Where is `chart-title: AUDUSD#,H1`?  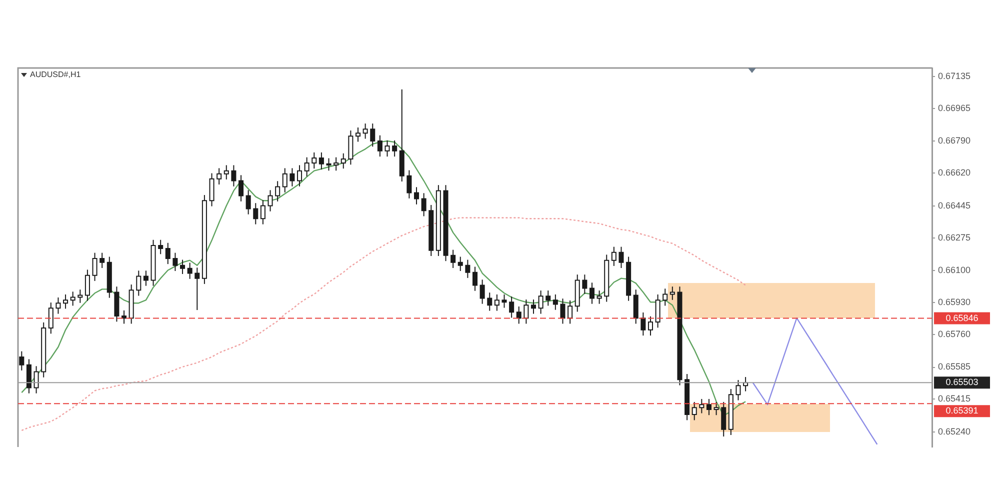 chart-title: AUDUSD#,H1 is located at coordinates (56, 75).